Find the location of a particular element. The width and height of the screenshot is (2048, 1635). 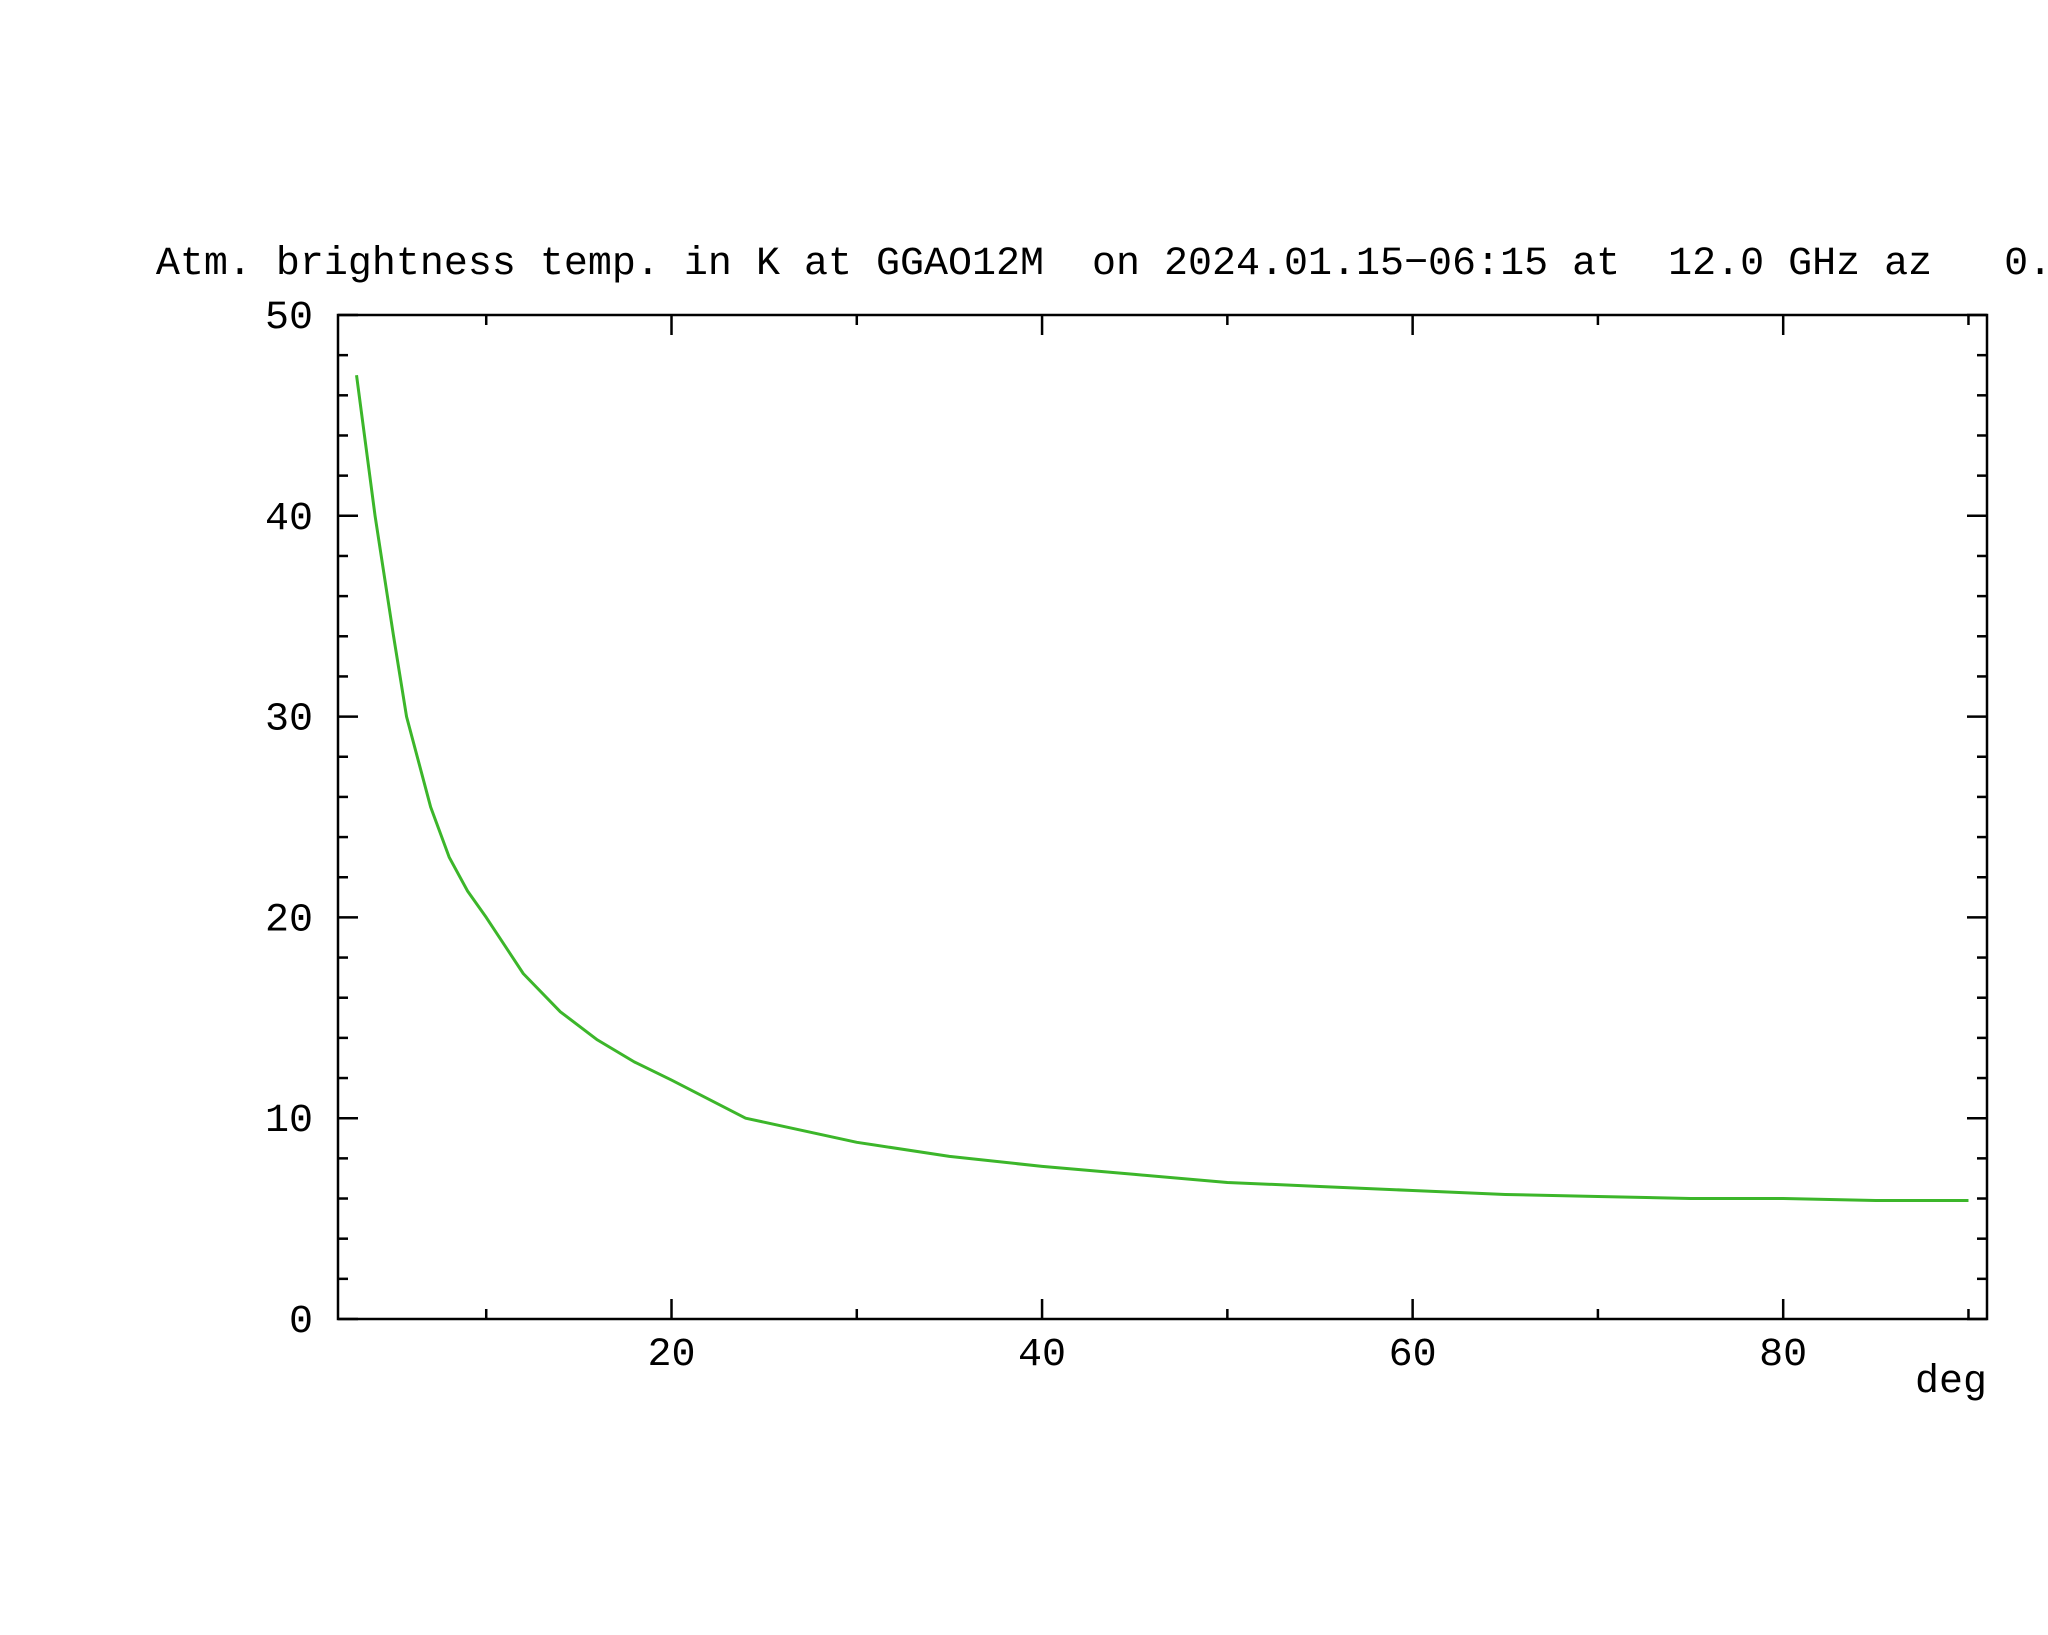

y-tick-label: 30 is located at coordinates (289, 720).